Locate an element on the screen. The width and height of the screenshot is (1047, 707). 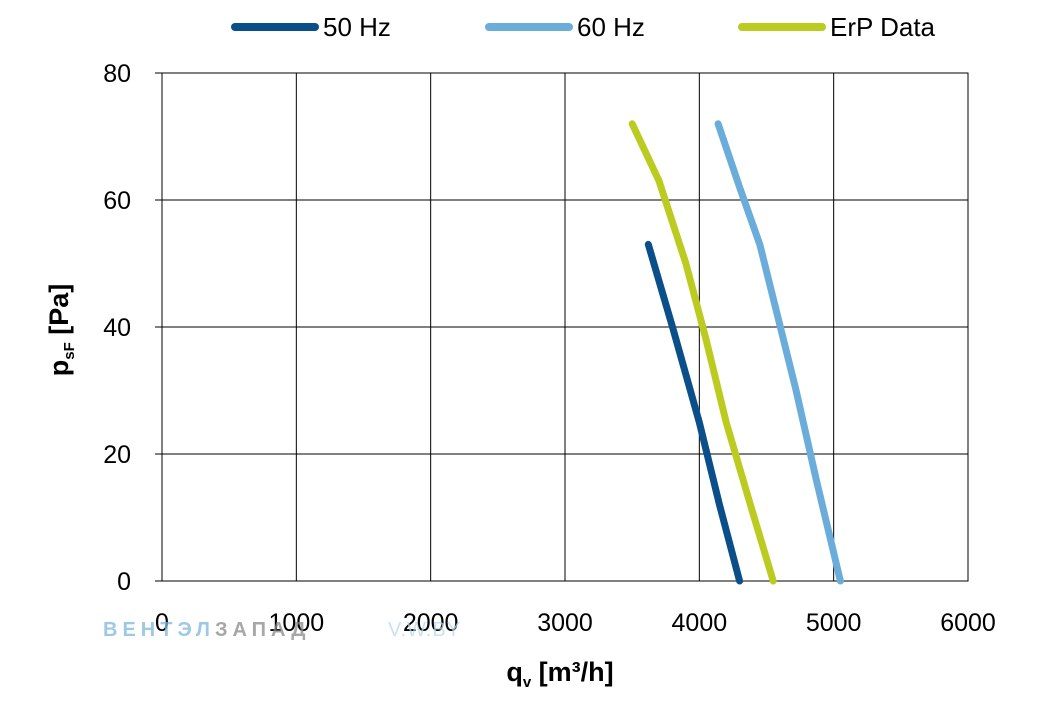
y-tick-label-4: 80 is located at coordinates (117, 74).